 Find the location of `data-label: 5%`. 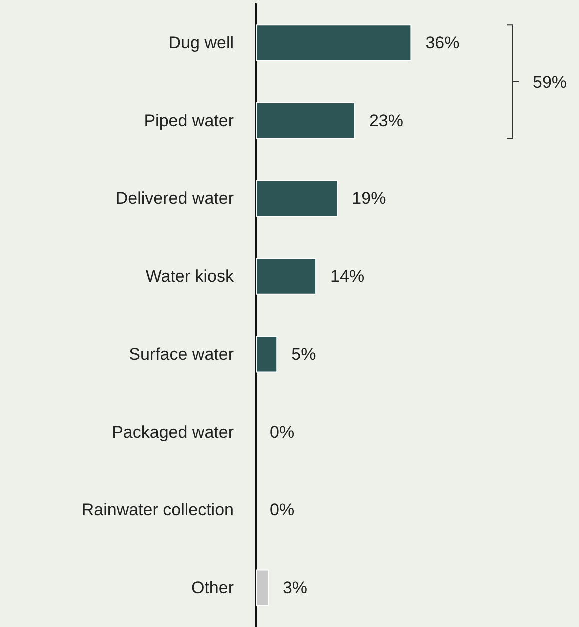

data-label: 5% is located at coordinates (304, 354).